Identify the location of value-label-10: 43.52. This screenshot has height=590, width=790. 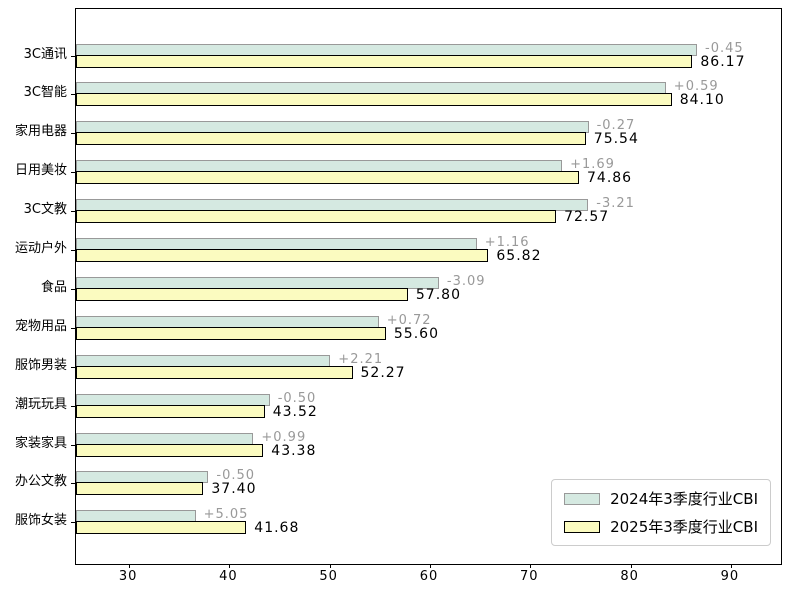
(295, 411).